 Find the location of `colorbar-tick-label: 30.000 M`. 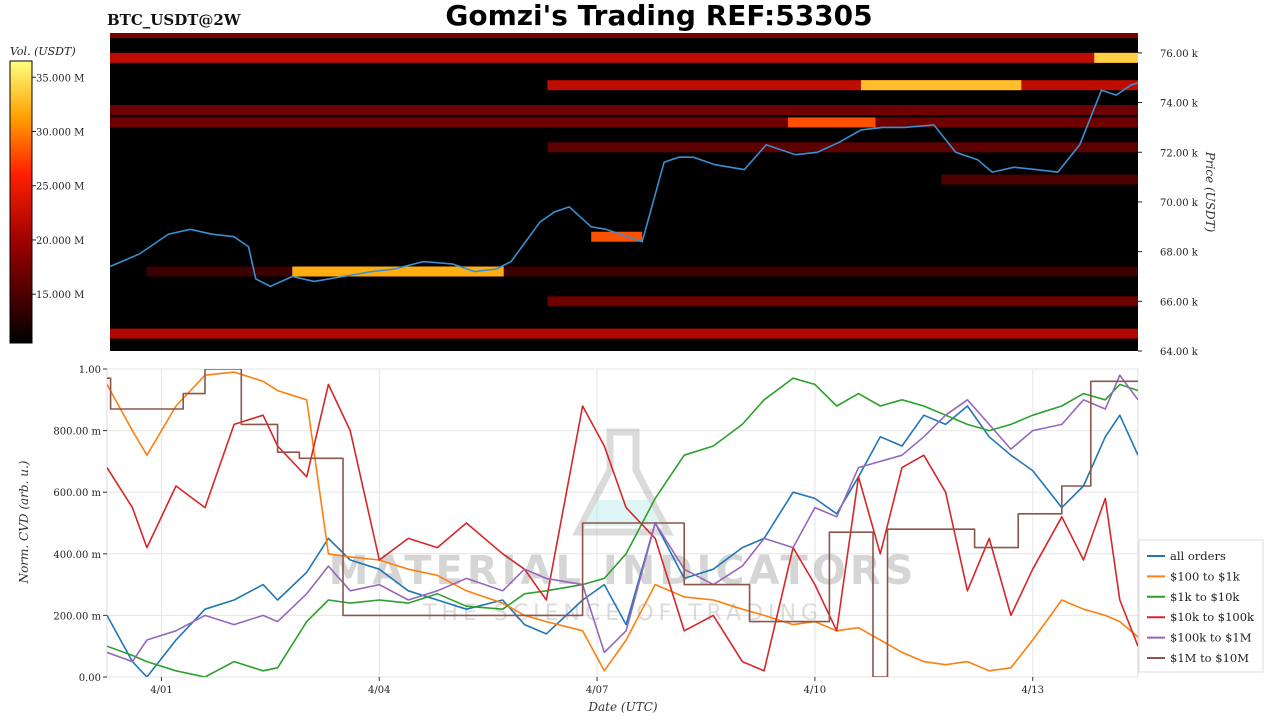

colorbar-tick-label: 30.000 M is located at coordinates (60, 133).